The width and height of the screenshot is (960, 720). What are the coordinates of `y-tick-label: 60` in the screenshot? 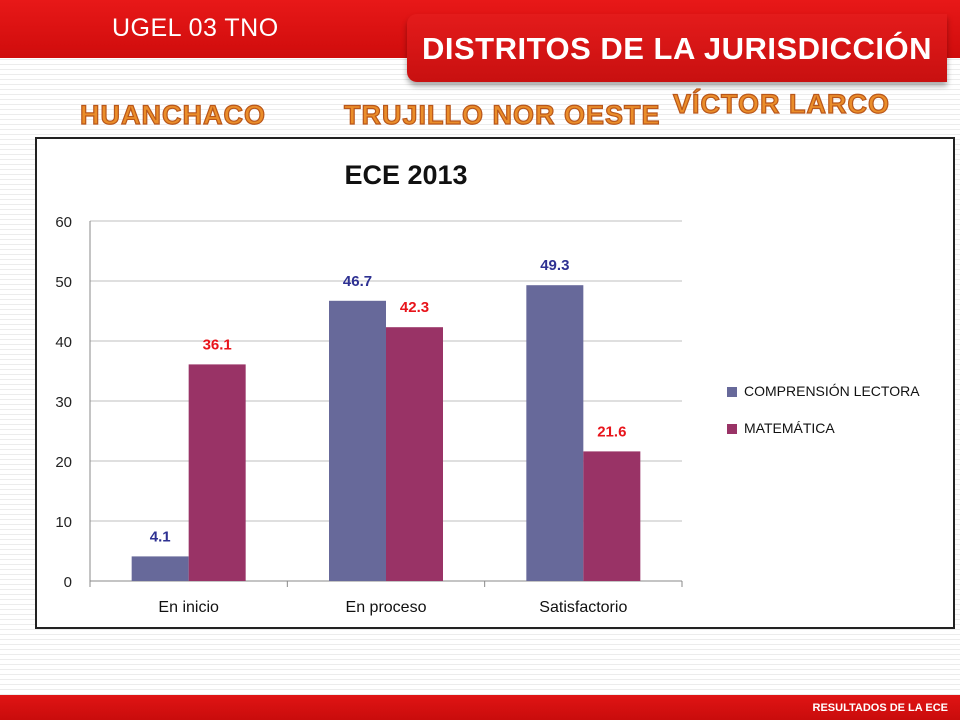 It's located at (63, 222).